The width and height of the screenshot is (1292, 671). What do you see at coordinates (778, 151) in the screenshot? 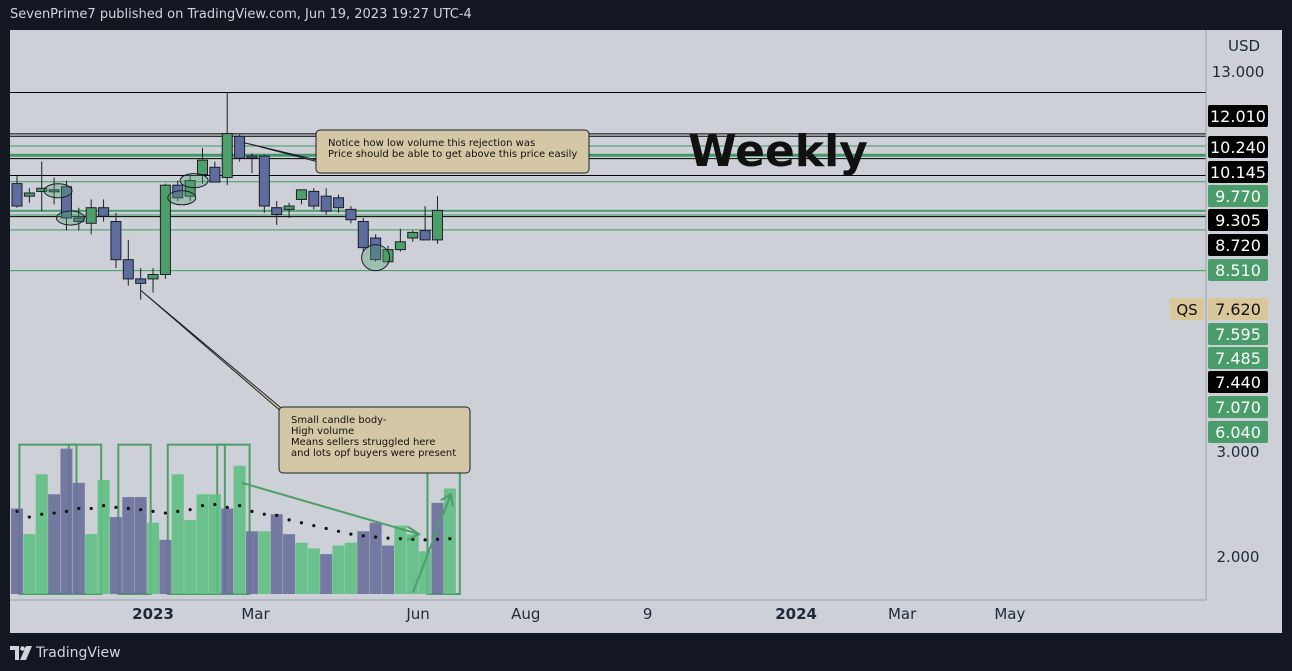
I see `chart-title: Weekly` at bounding box center [778, 151].